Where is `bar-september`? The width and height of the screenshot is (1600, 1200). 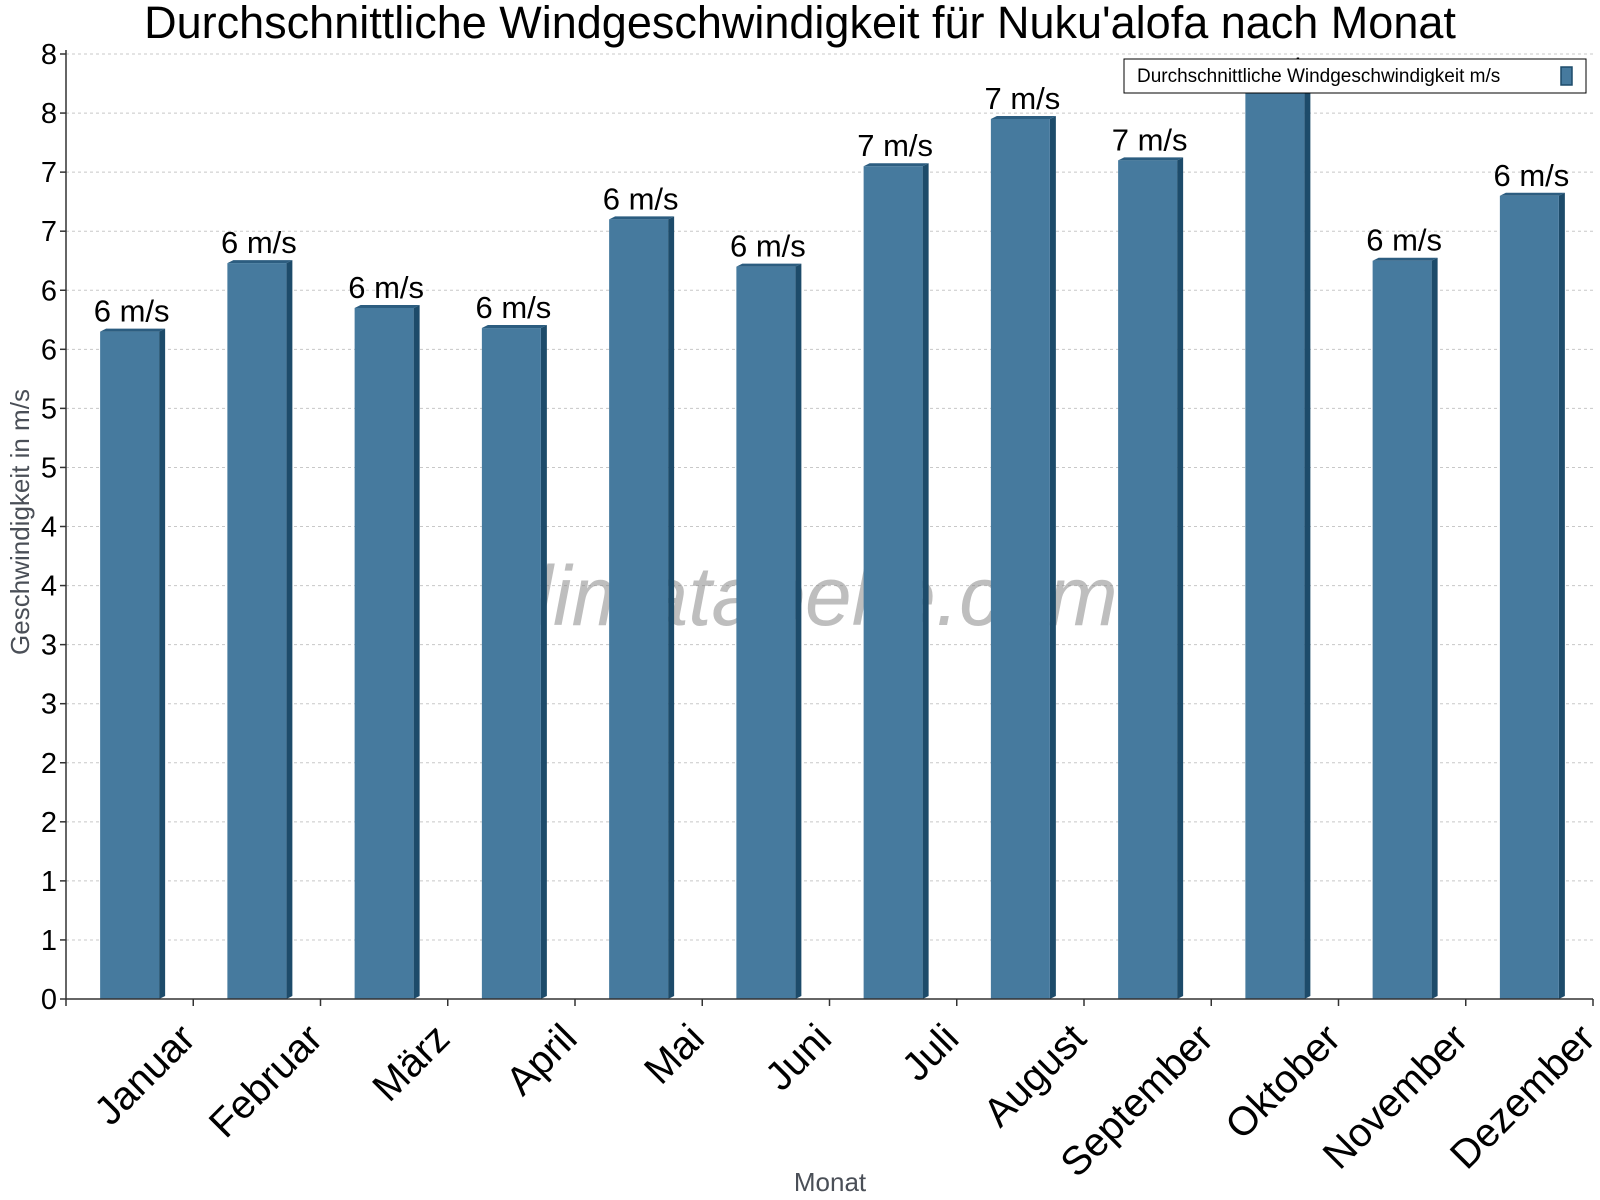
bar-september is located at coordinates (1151, 578).